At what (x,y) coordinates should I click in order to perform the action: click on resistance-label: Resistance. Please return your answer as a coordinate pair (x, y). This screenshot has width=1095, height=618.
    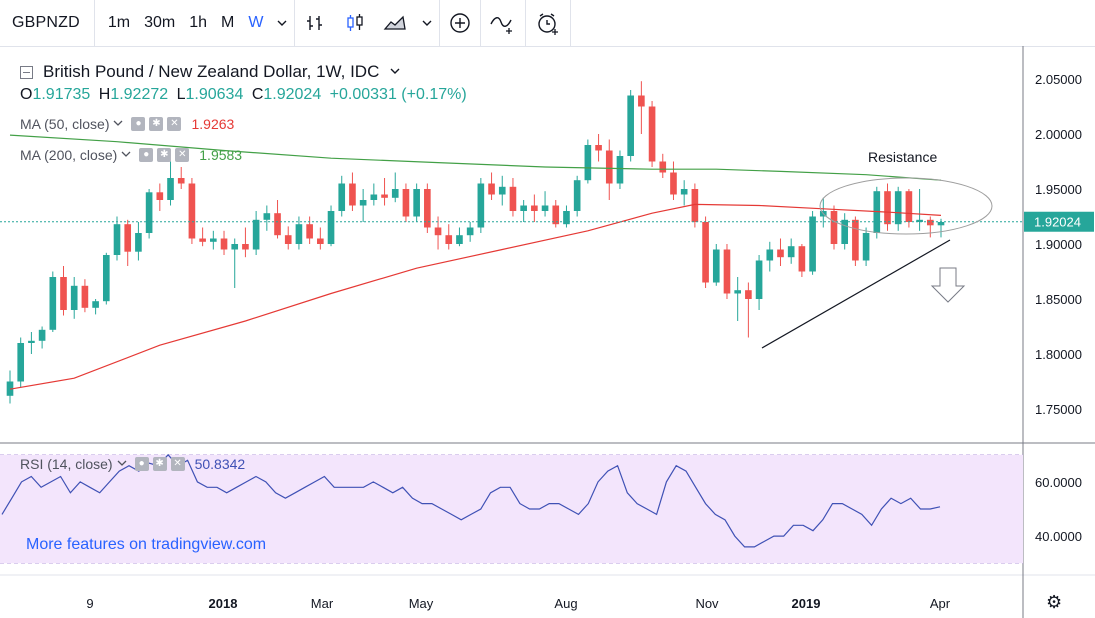
    Looking at the image, I should click on (902, 157).